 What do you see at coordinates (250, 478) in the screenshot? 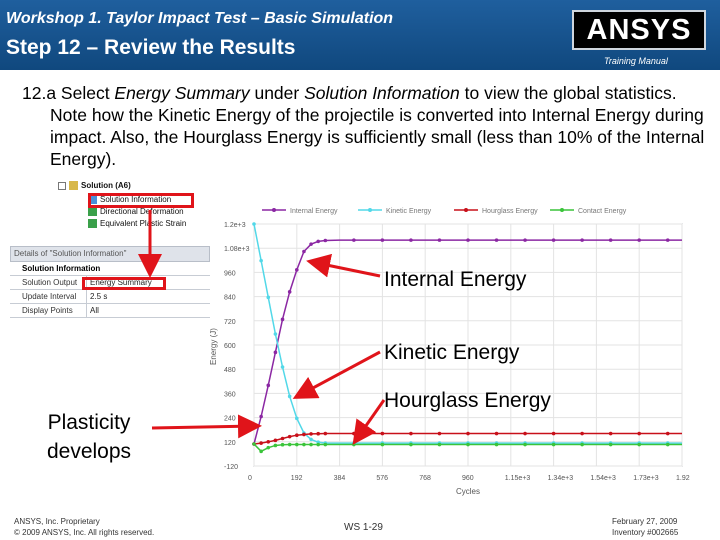
I see `x-tick-label: 0` at bounding box center [250, 478].